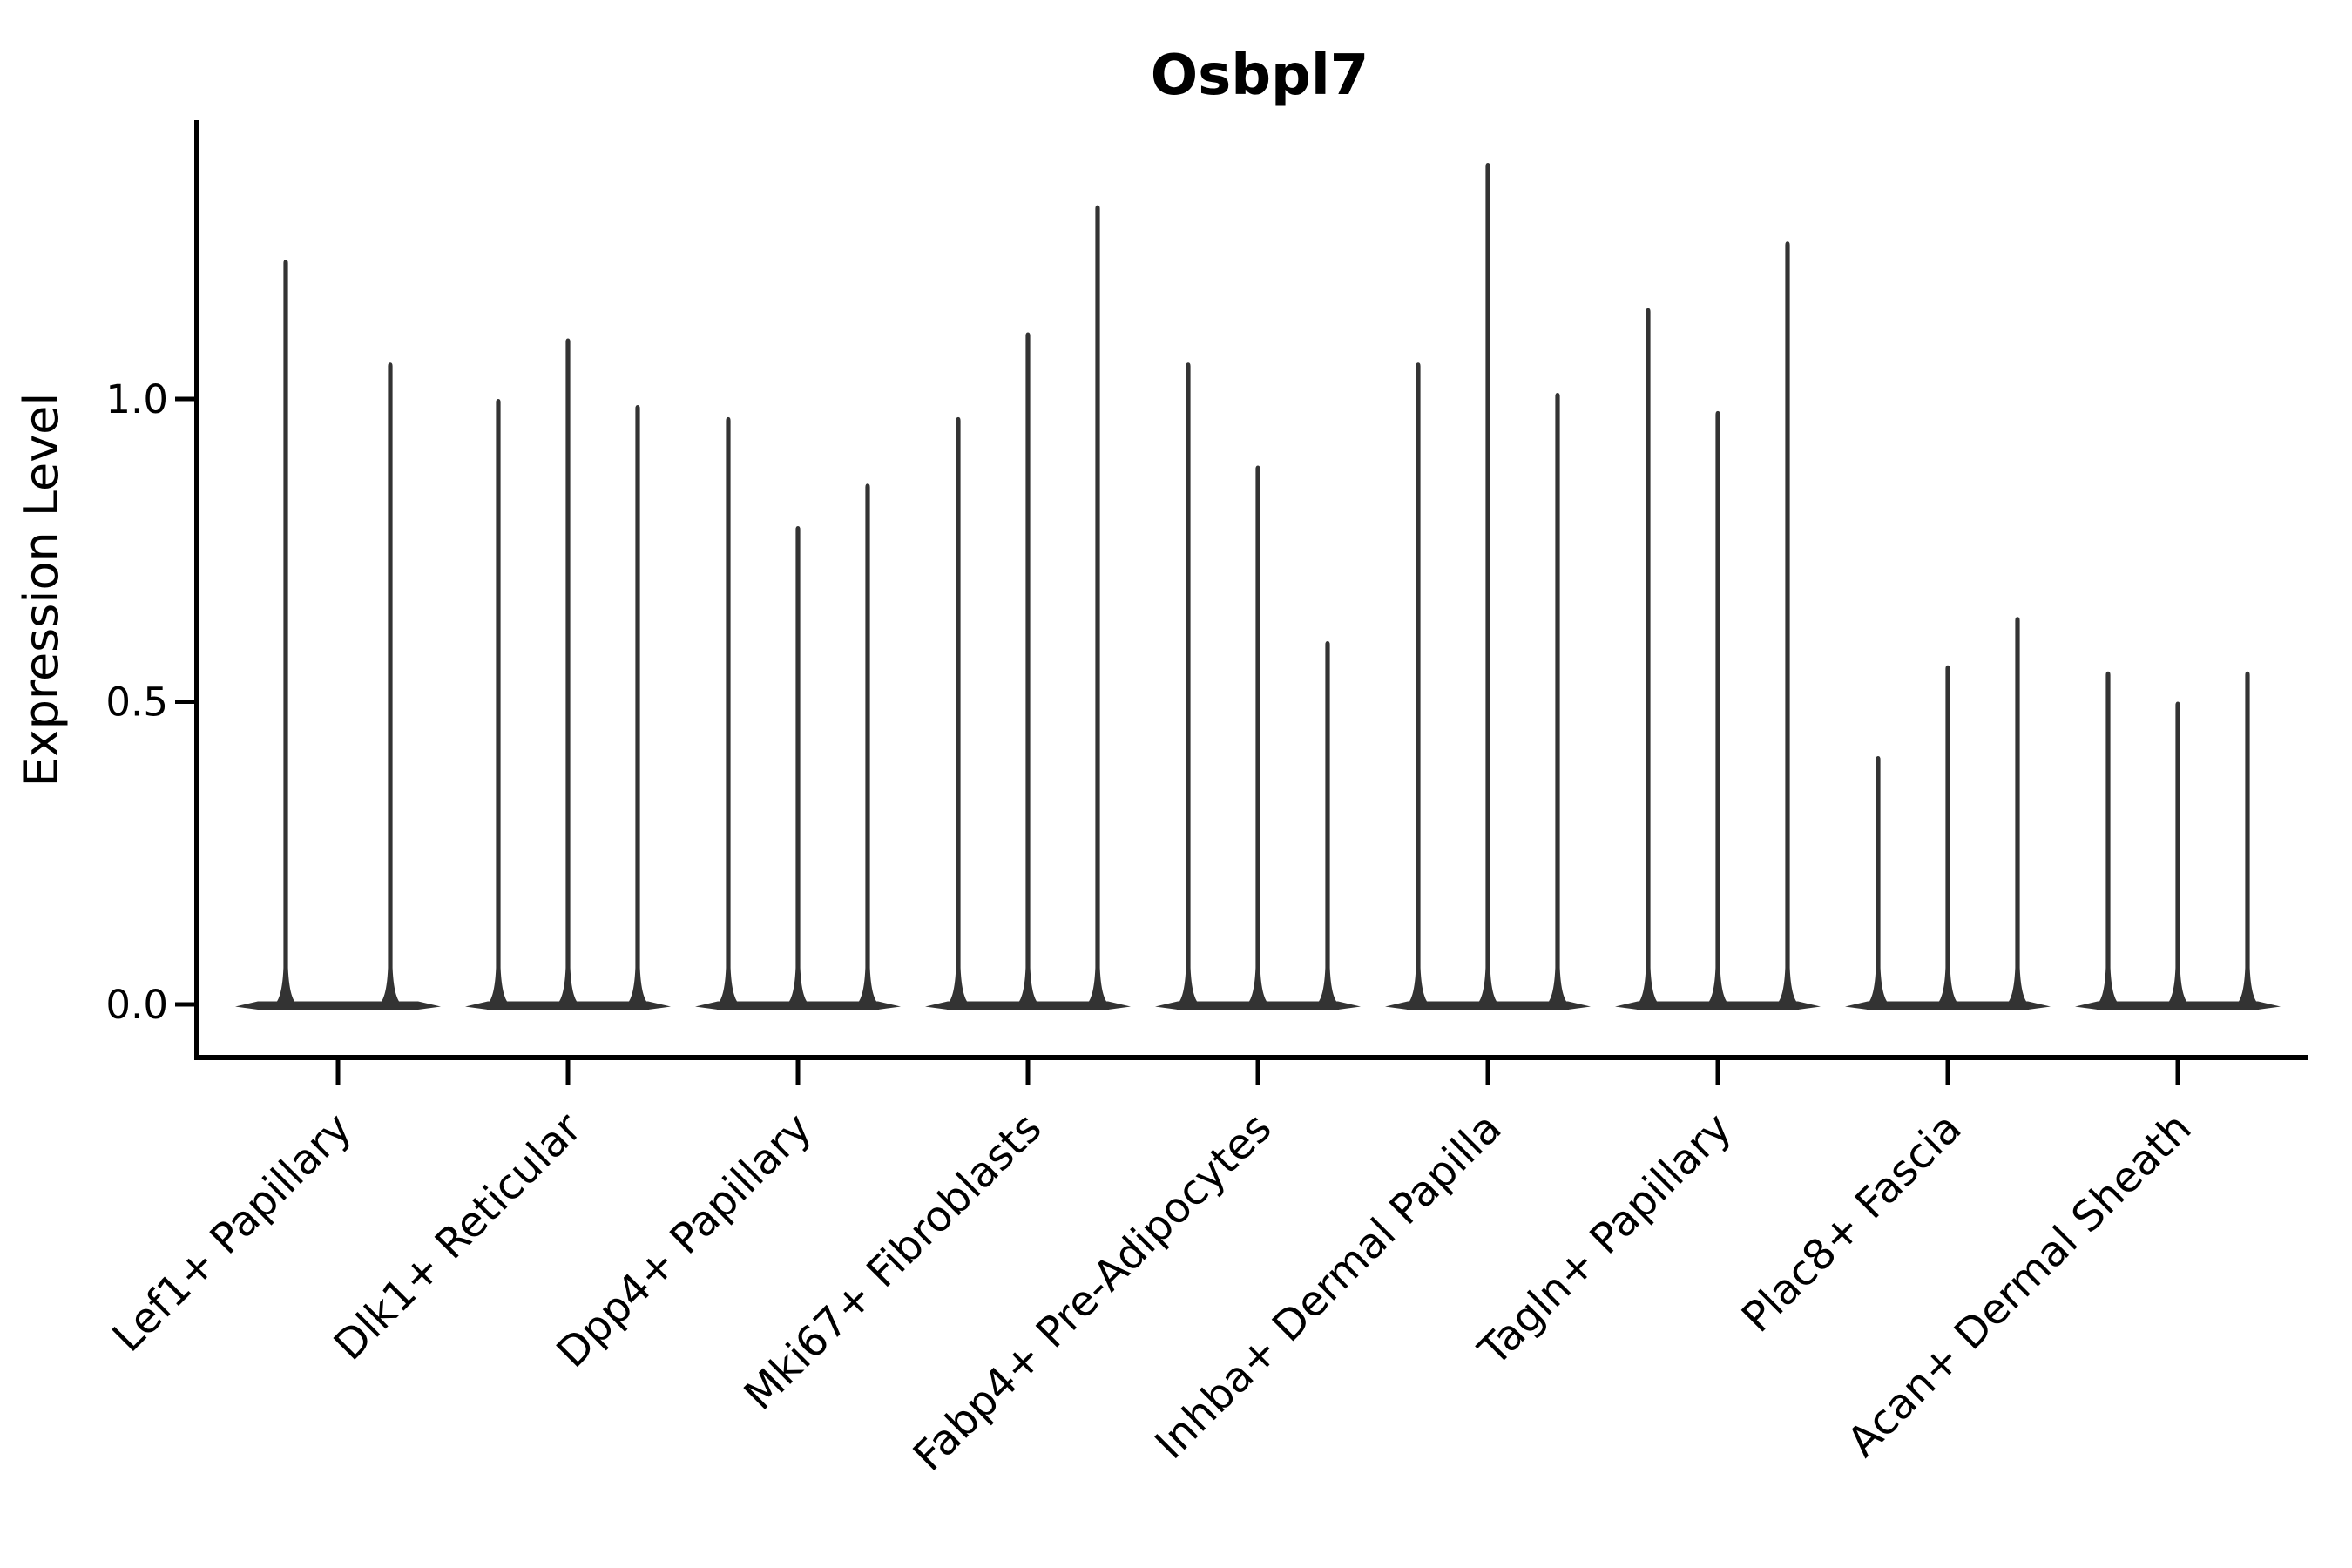  Describe the element at coordinates (136, 1005) in the screenshot. I see `y-tick-label: 0.0` at that location.